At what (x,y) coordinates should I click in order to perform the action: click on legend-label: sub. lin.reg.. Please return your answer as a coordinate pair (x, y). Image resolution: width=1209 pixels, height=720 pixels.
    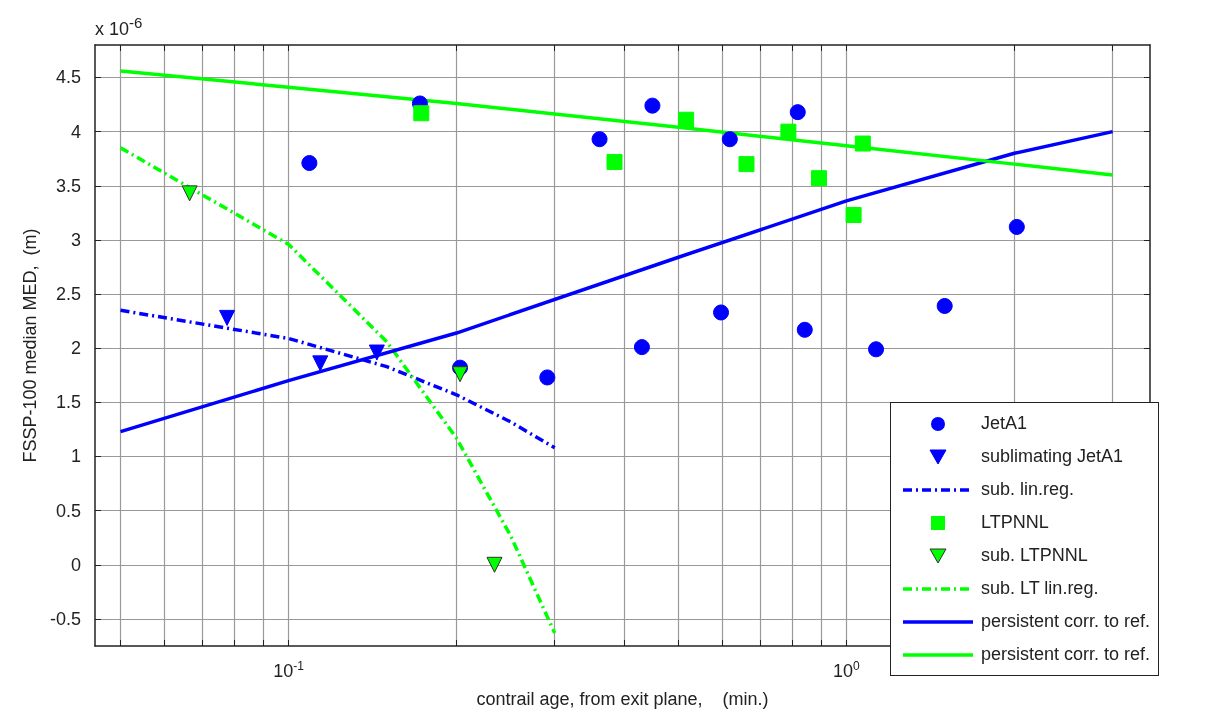
    Looking at the image, I should click on (1028, 489).